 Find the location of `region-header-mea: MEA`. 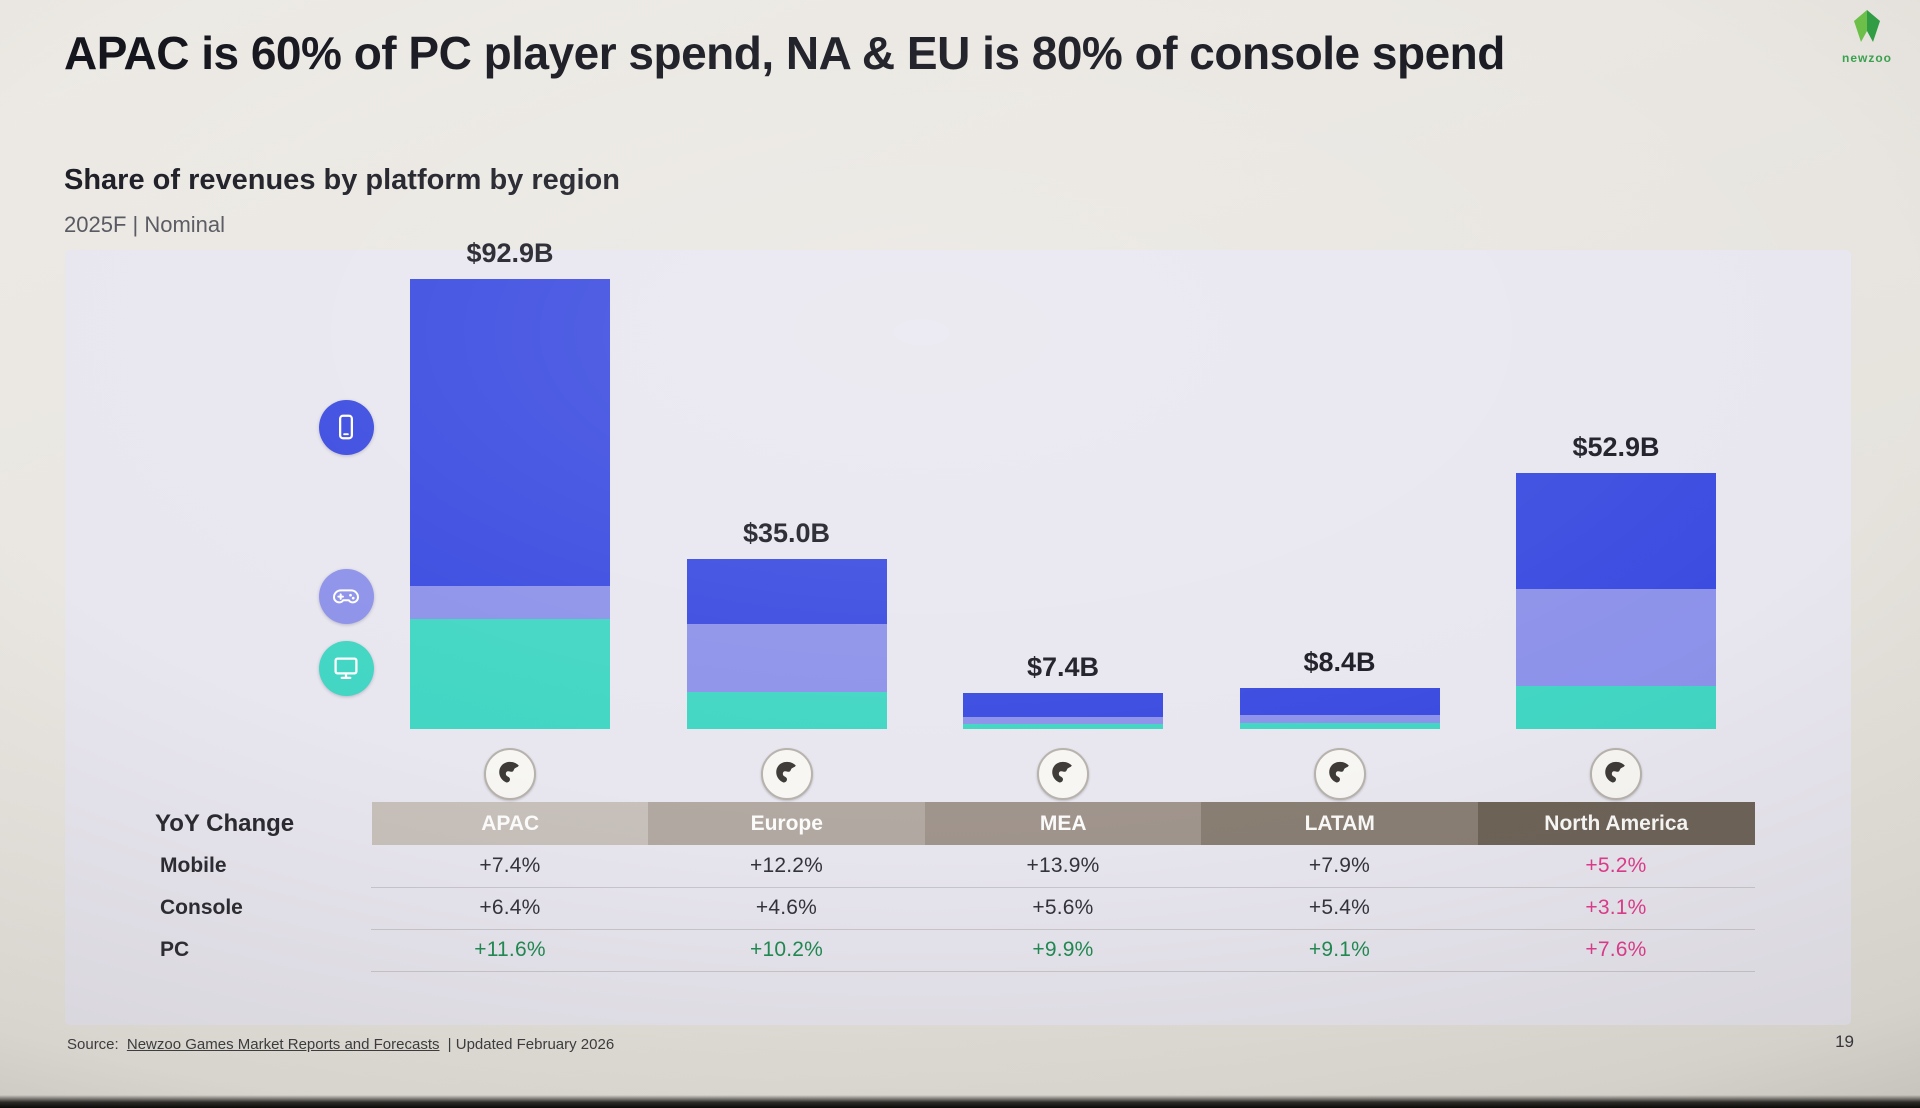

region-header-mea: MEA is located at coordinates (1063, 823).